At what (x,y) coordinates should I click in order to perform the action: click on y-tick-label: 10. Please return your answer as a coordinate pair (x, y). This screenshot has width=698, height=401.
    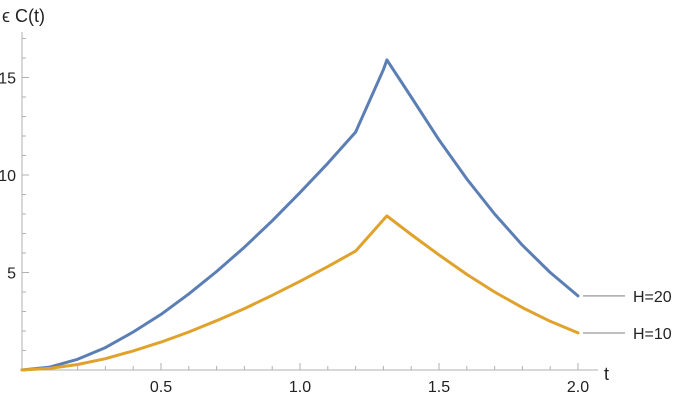
    Looking at the image, I should click on (8, 176).